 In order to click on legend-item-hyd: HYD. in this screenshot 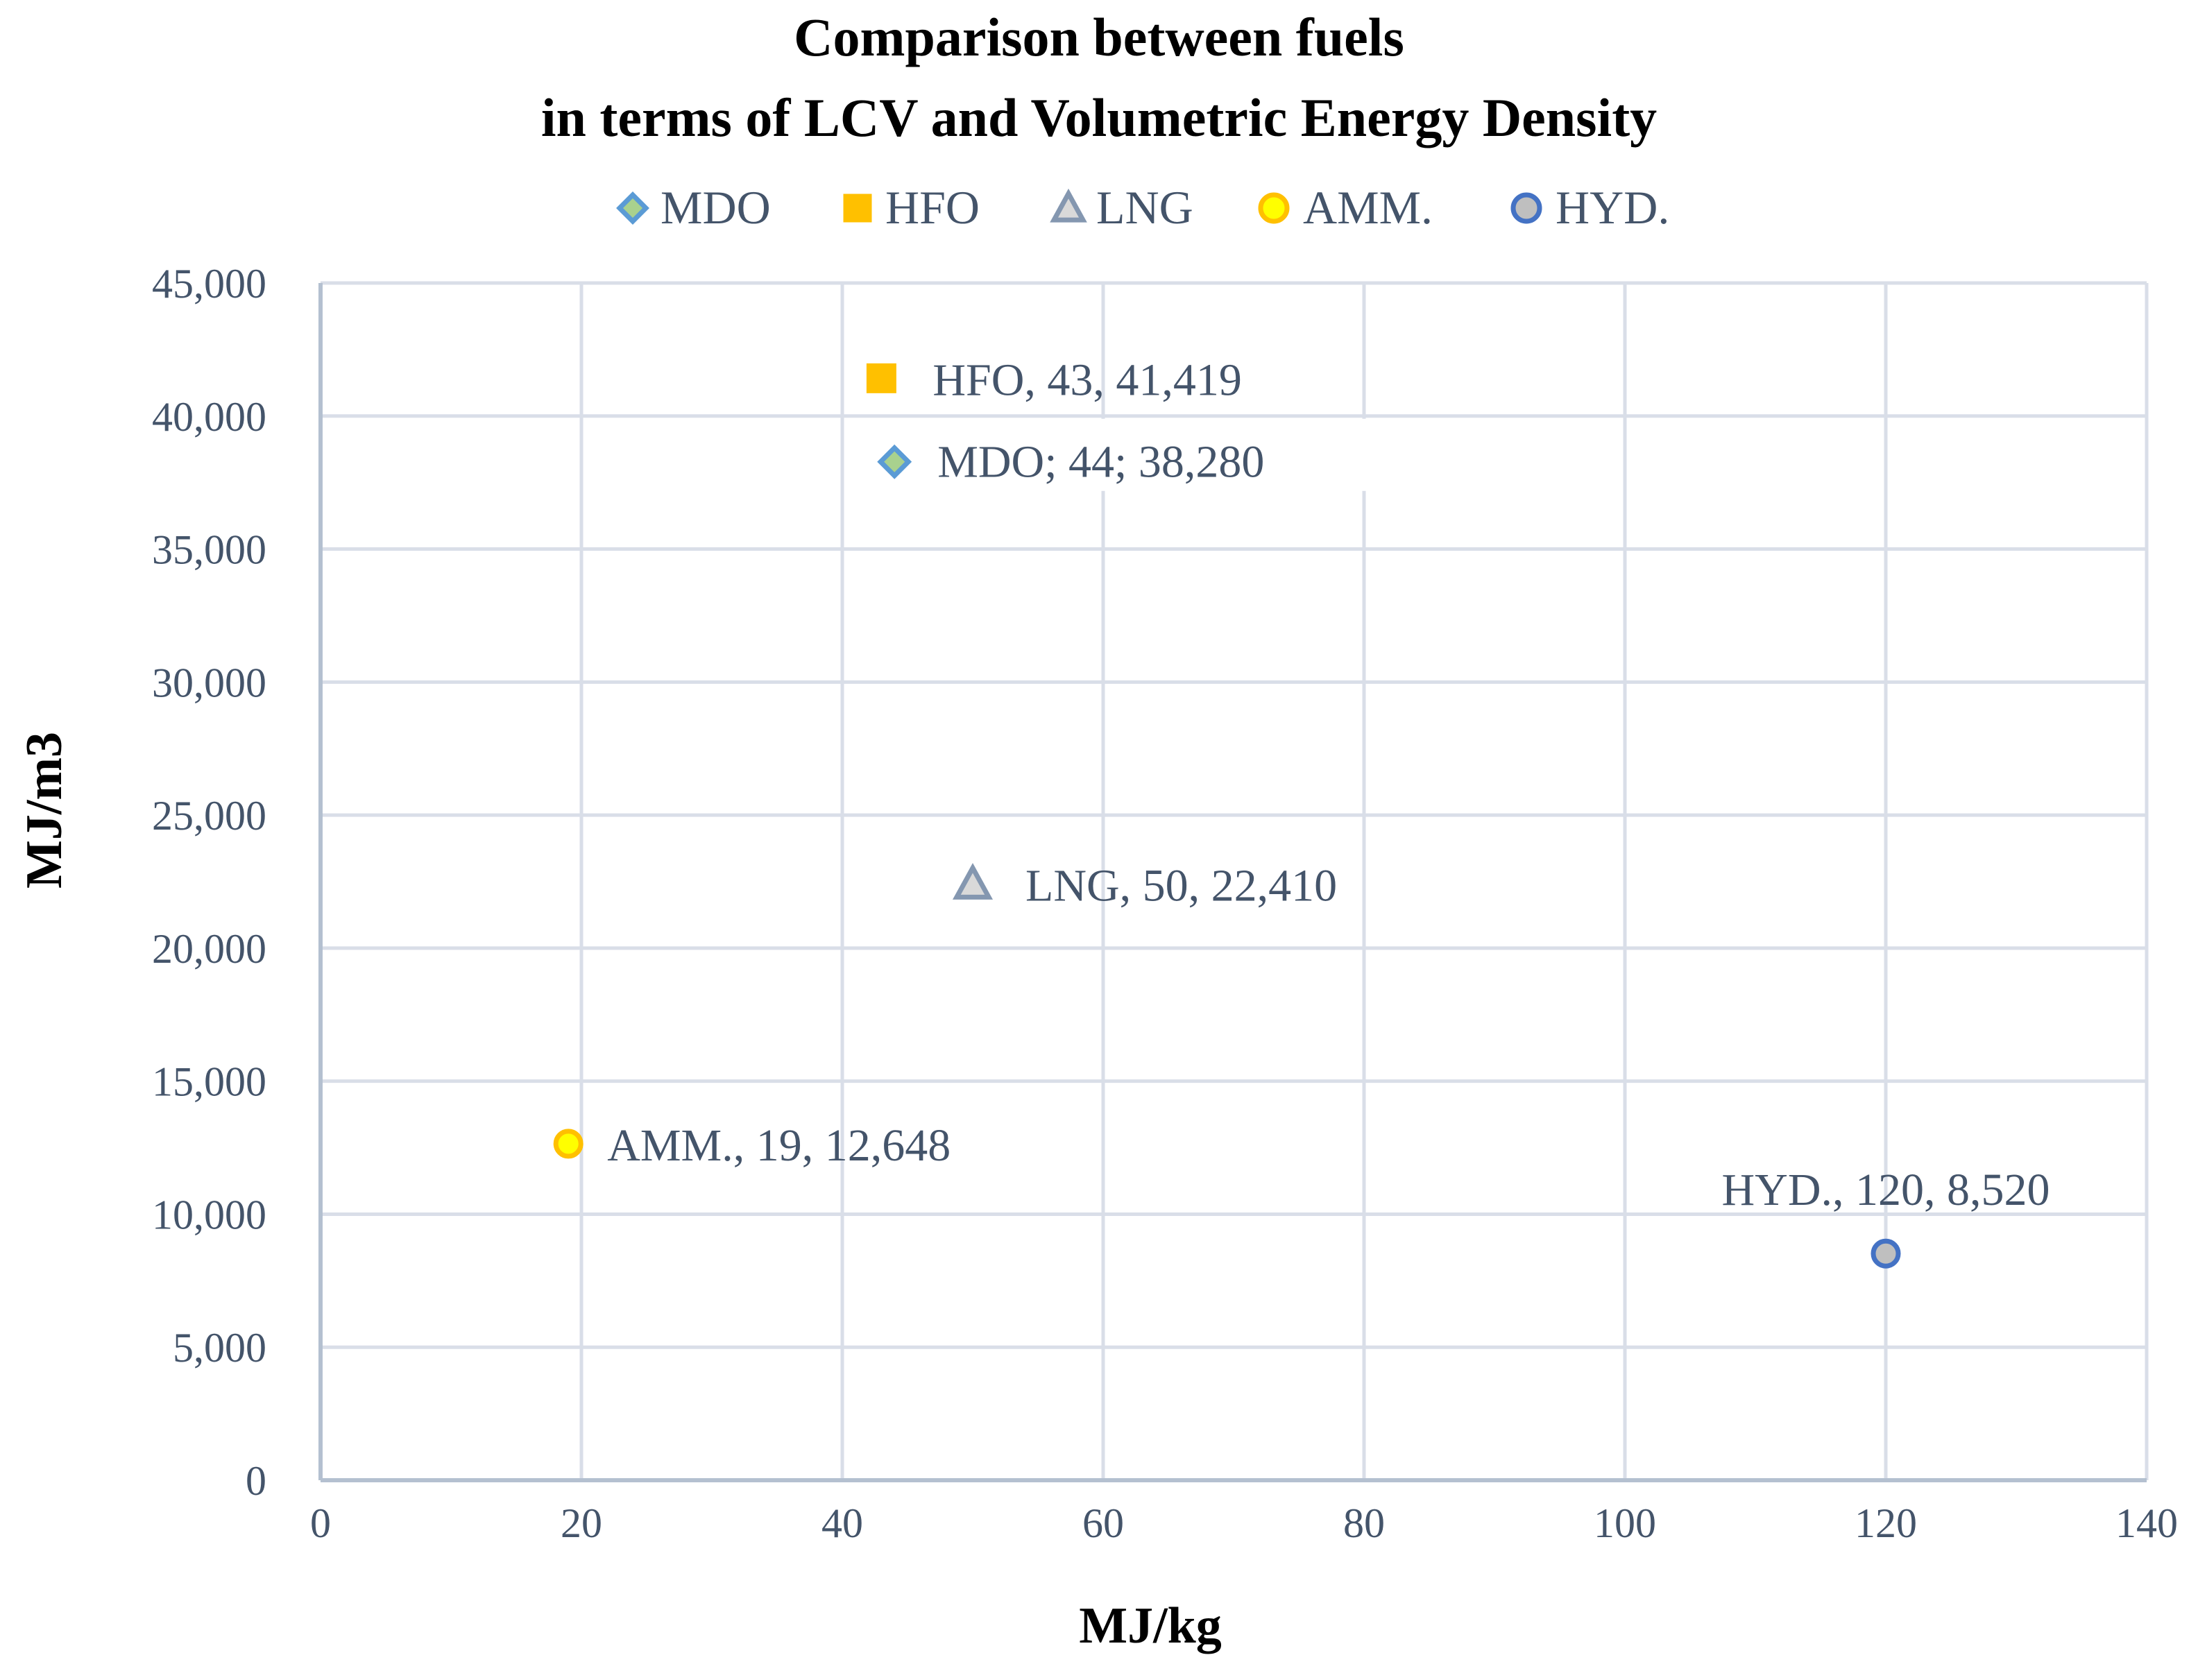, I will do `click(1589, 207)`.